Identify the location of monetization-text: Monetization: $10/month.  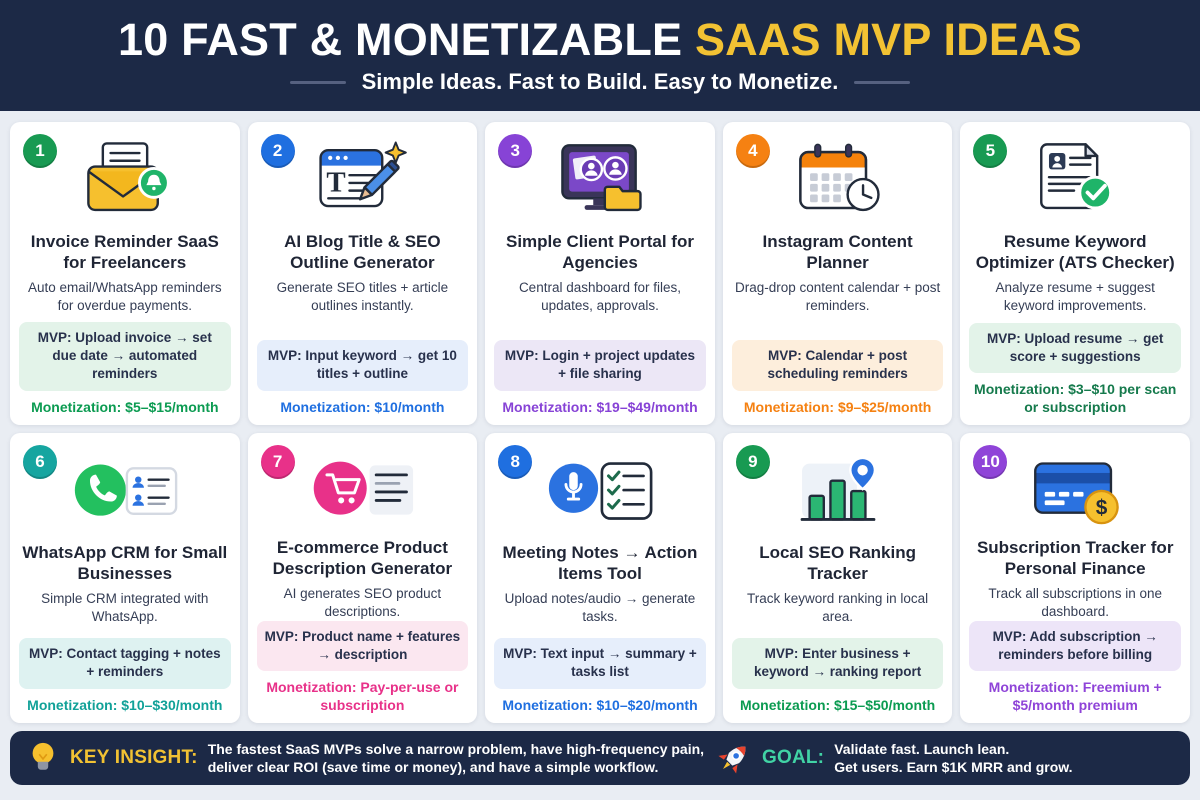
(362, 406).